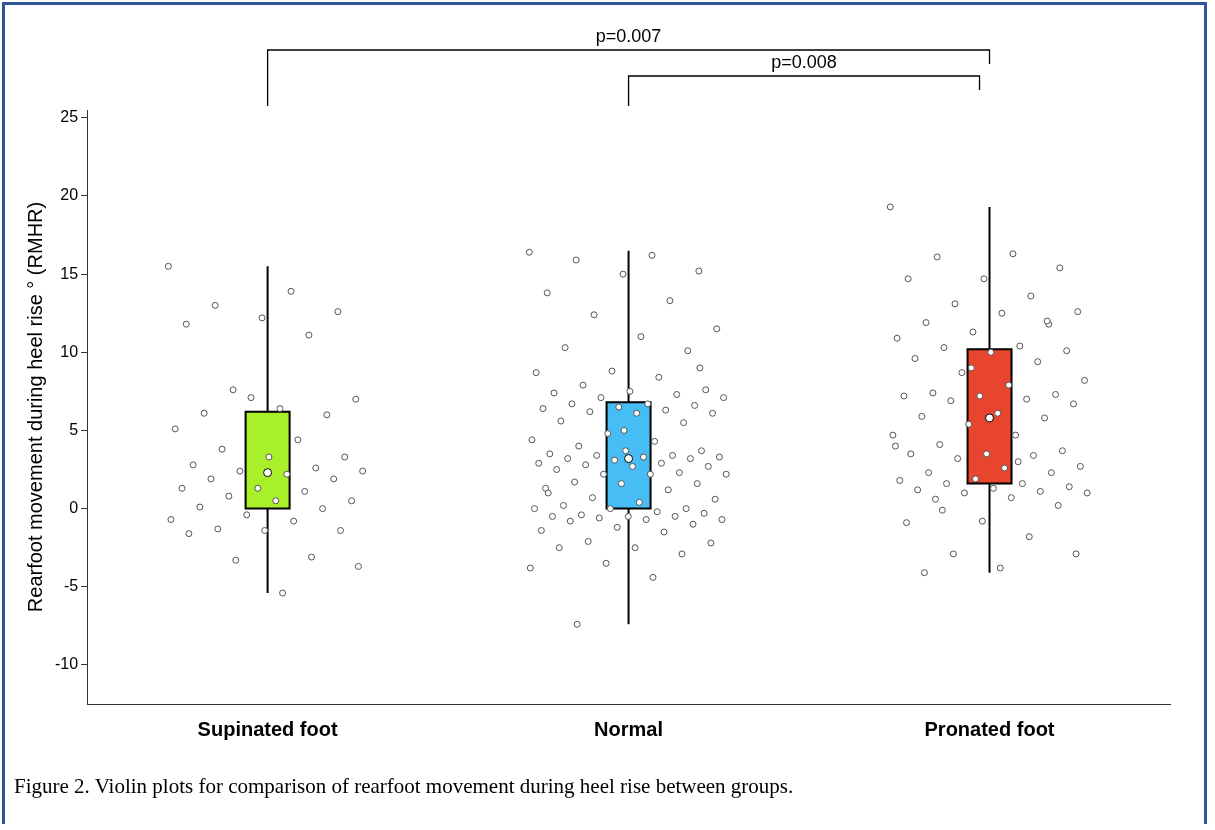 The image size is (1215, 830). Describe the element at coordinates (34, 407) in the screenshot. I see `y-axis-title: Rearfoot movement during heel rise ° (RMHR)` at that location.